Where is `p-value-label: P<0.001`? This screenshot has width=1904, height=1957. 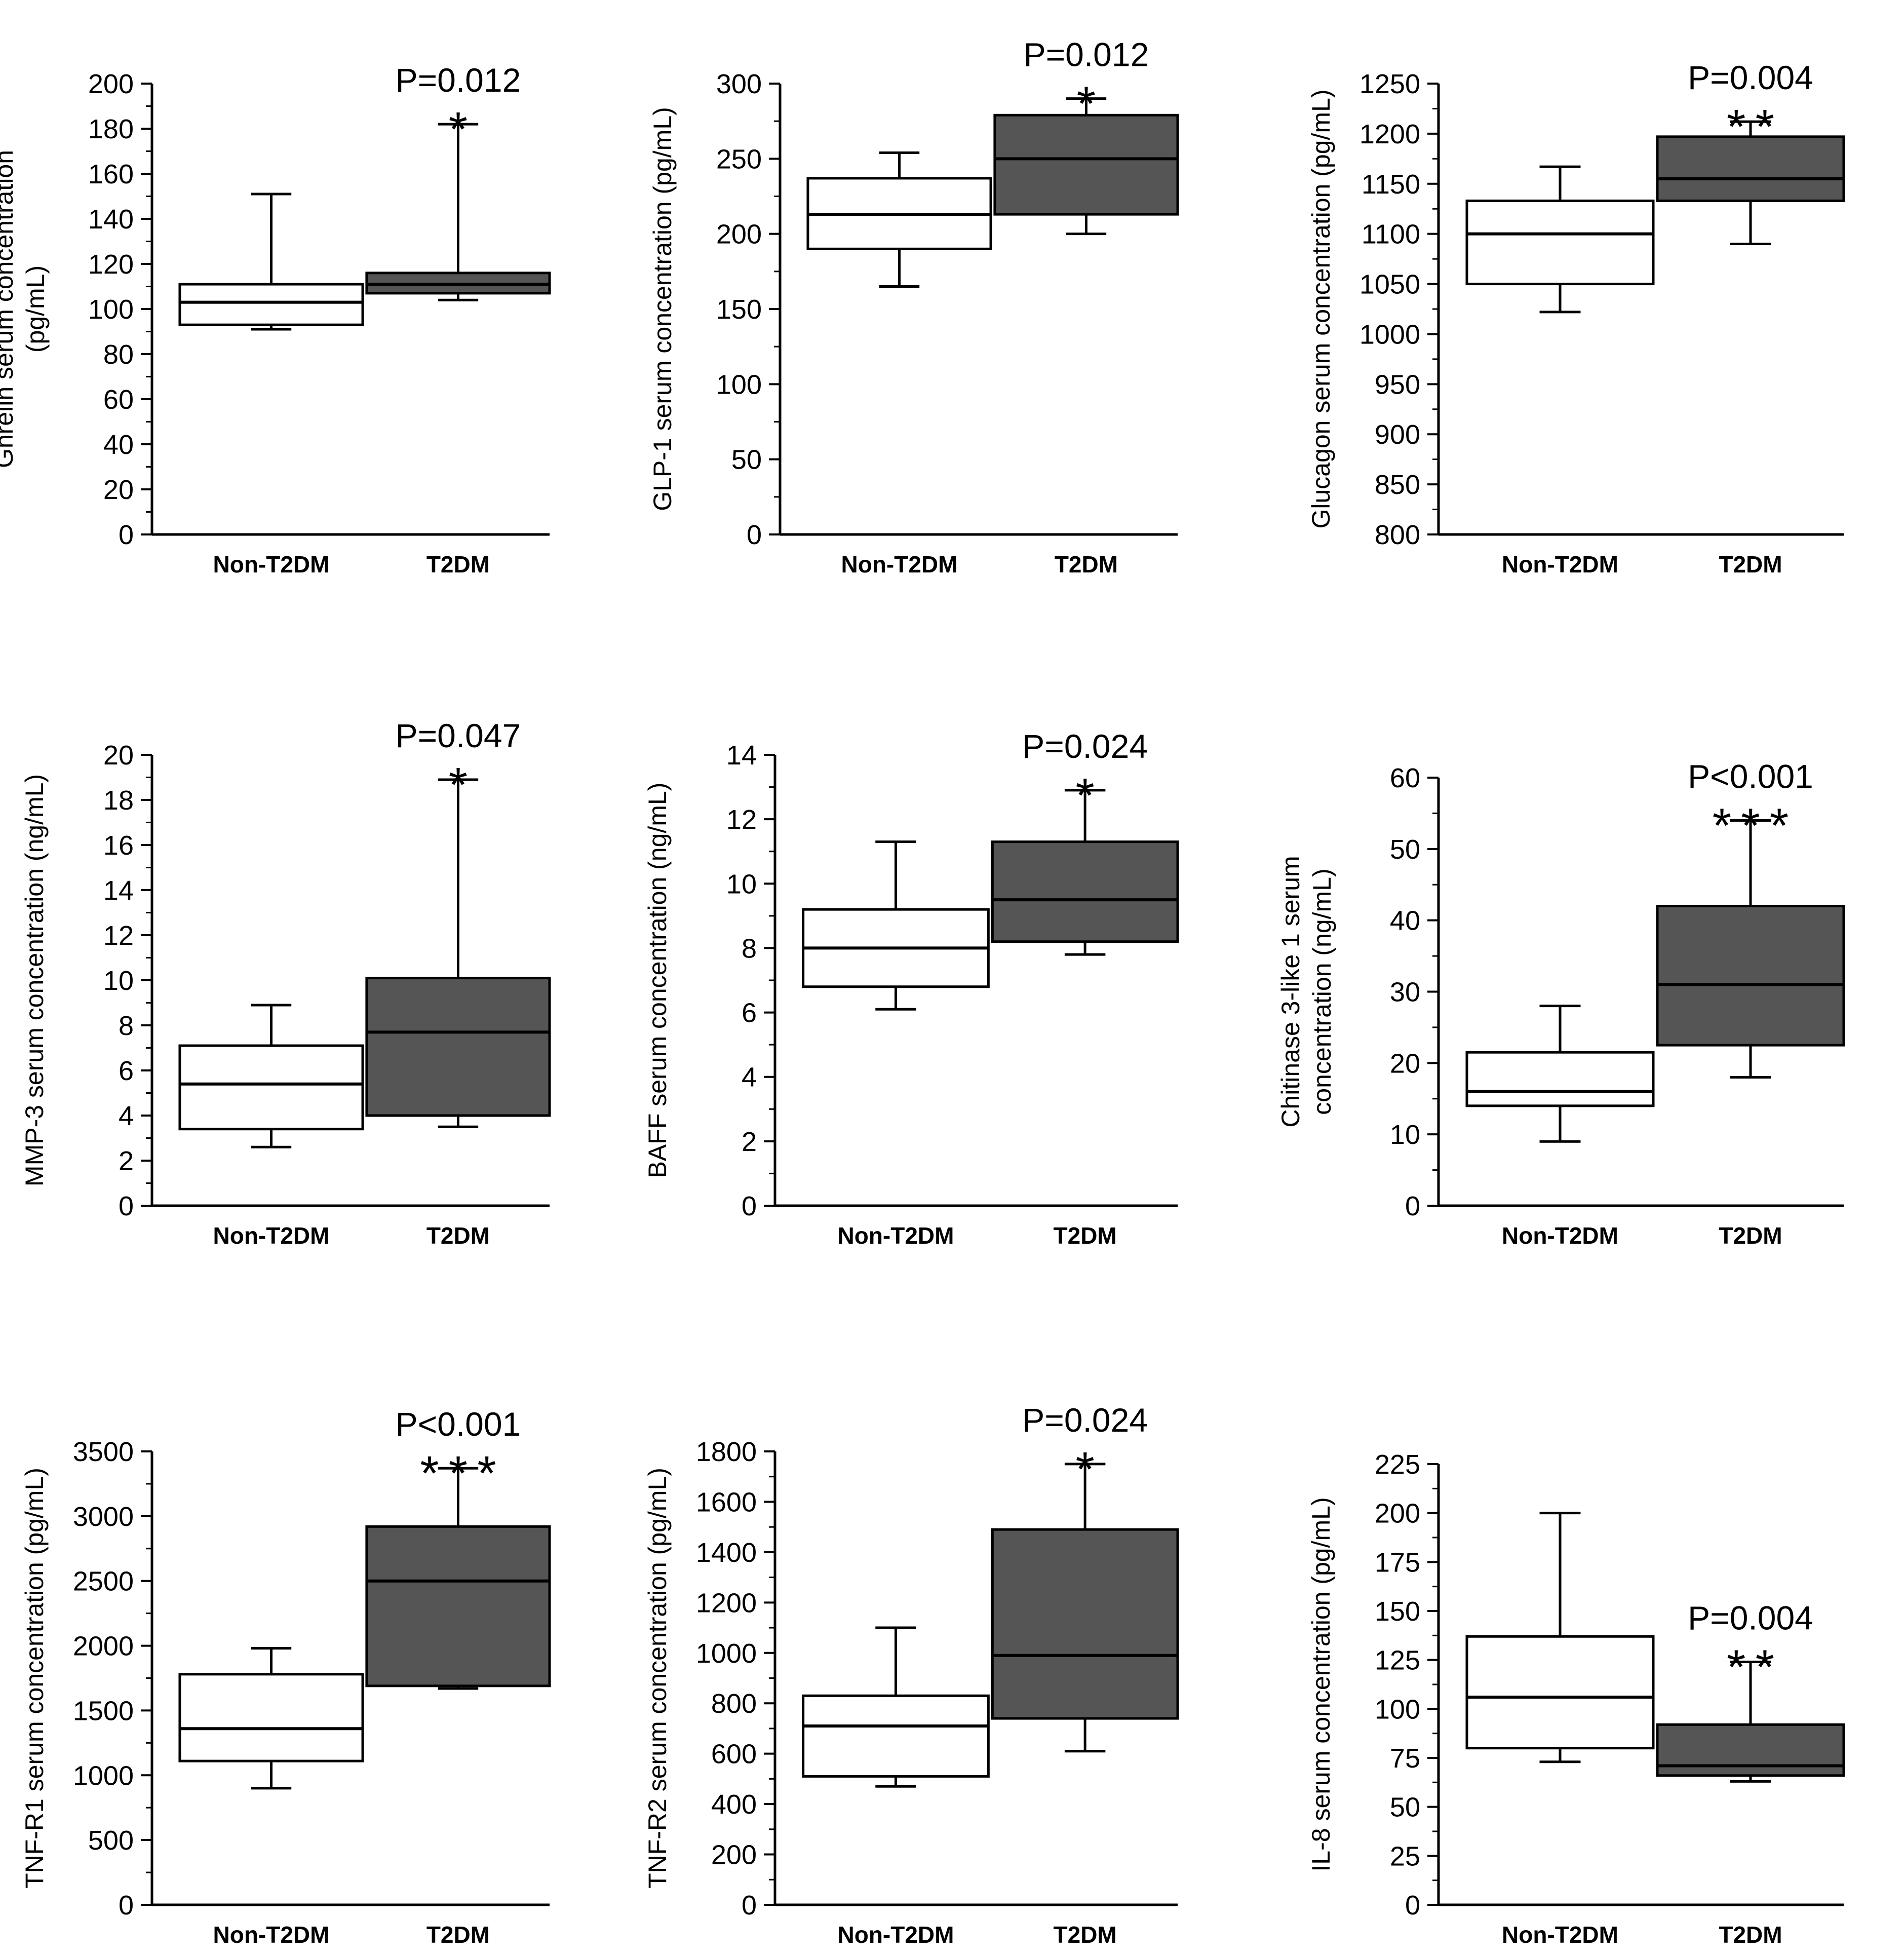
p-value-label: P<0.001 is located at coordinates (1751, 776).